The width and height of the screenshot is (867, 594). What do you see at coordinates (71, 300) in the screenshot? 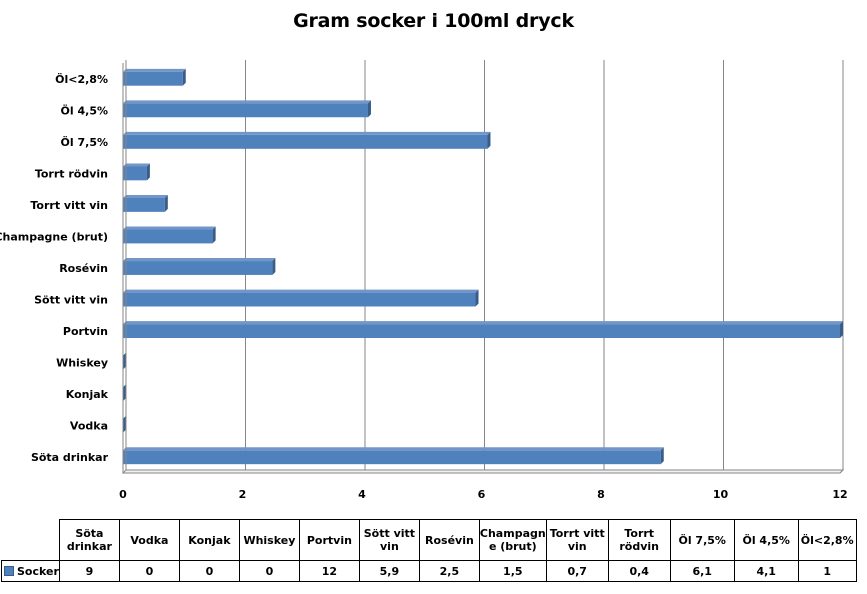
I see `category-label: Sött vitt vin` at bounding box center [71, 300].